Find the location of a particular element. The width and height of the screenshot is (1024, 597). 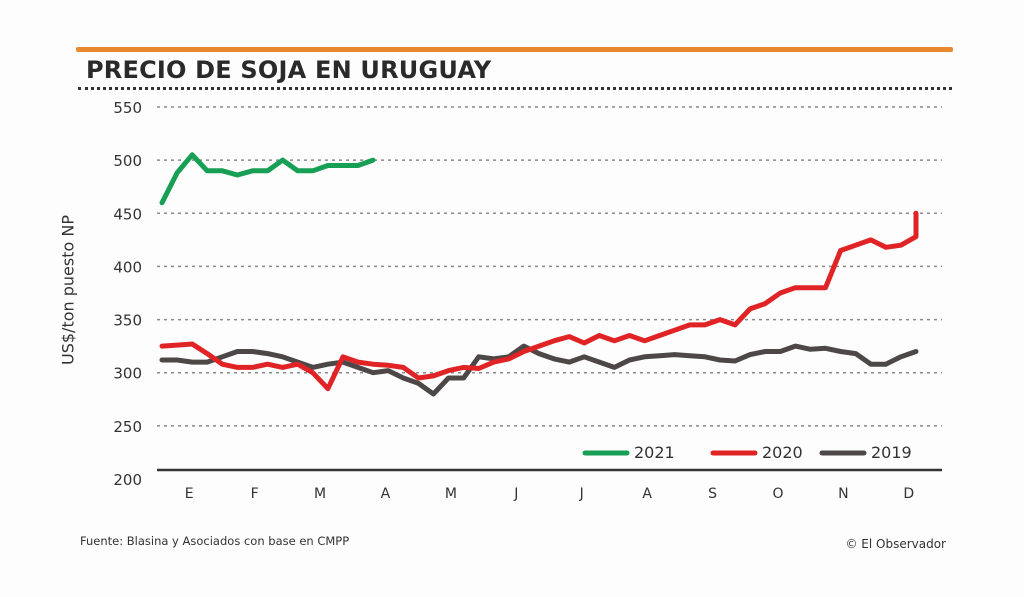

y-tick-label: 200 is located at coordinates (127, 480).